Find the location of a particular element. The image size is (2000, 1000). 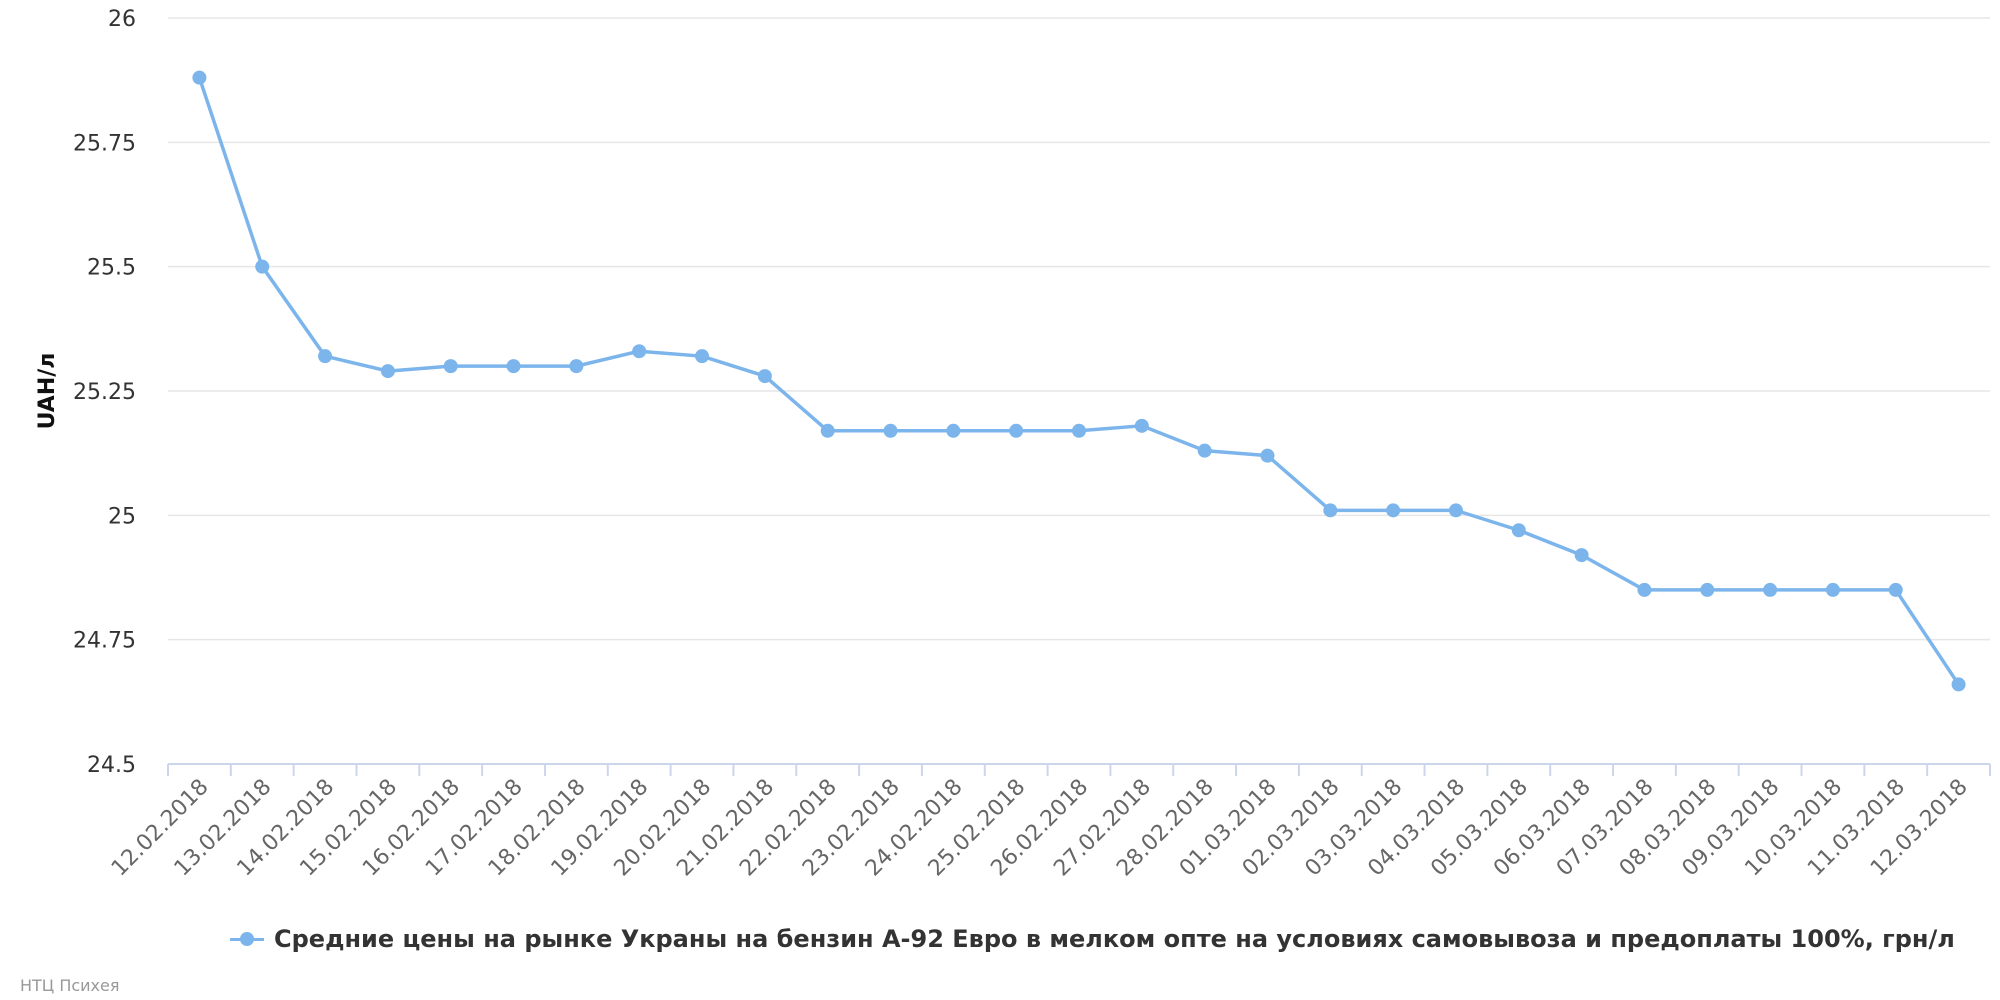

y-tick-label: 25.25 is located at coordinates (104, 392).